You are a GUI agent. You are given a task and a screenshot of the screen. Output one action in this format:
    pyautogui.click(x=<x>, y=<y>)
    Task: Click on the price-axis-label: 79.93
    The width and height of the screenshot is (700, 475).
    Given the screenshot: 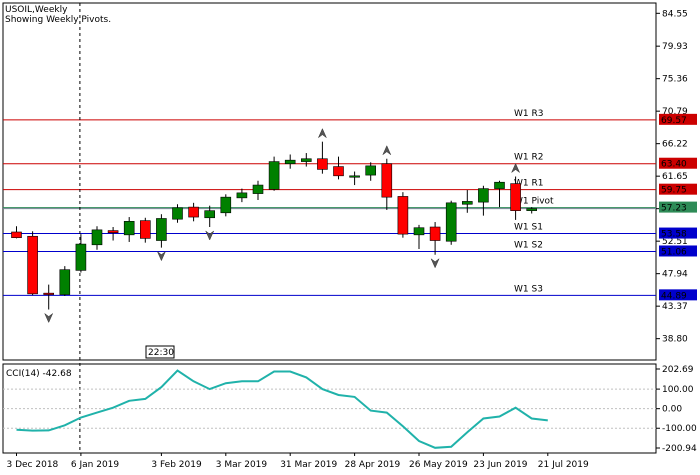 What is the action you would take?
    pyautogui.click(x=675, y=47)
    